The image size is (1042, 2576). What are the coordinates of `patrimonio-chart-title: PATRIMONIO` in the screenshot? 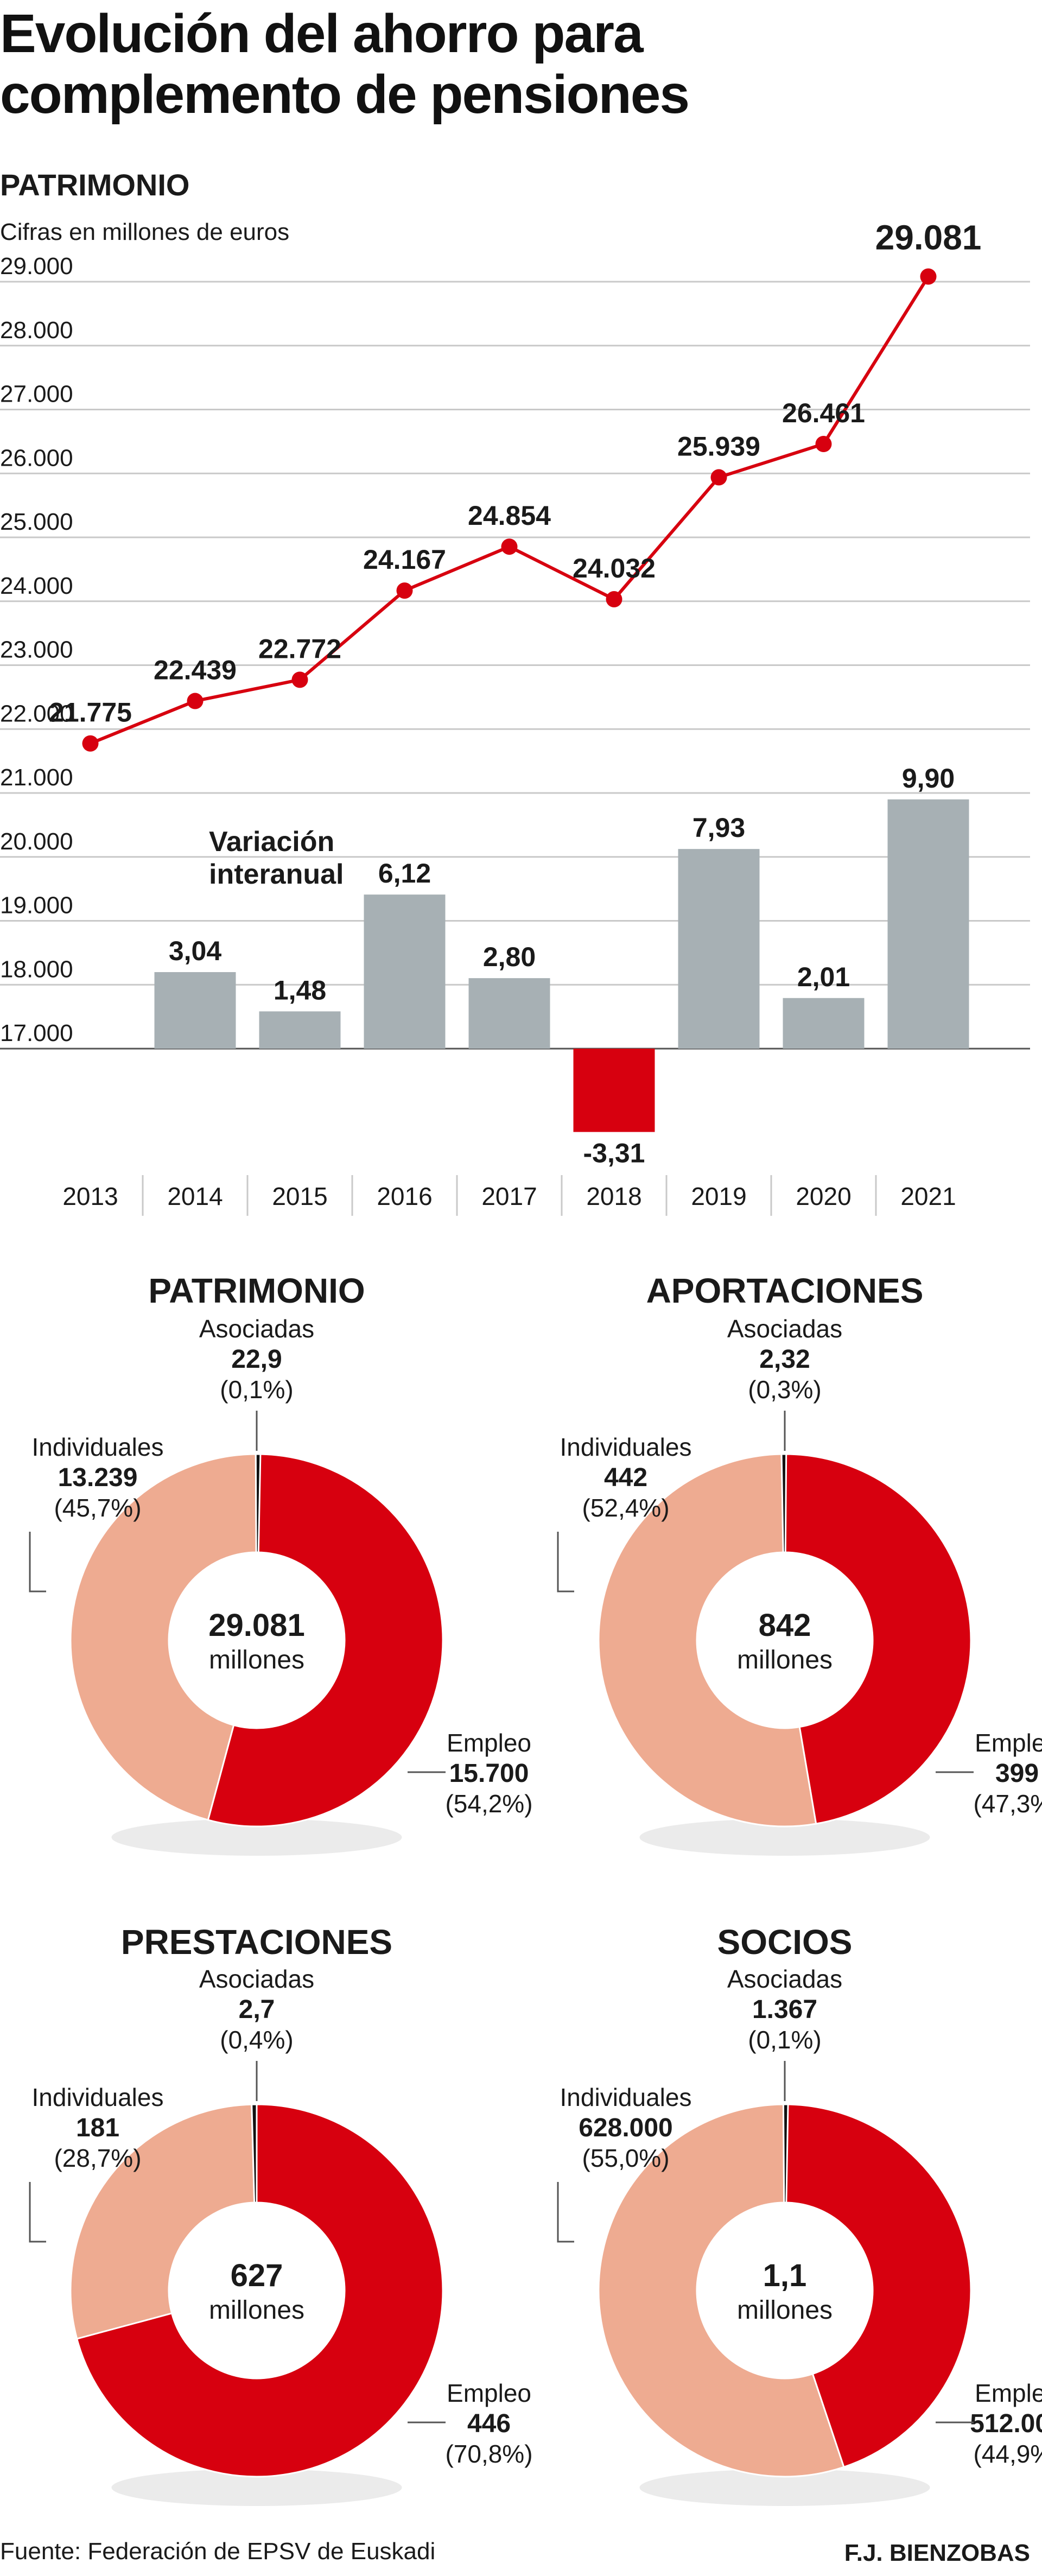 It's located at (95, 185).